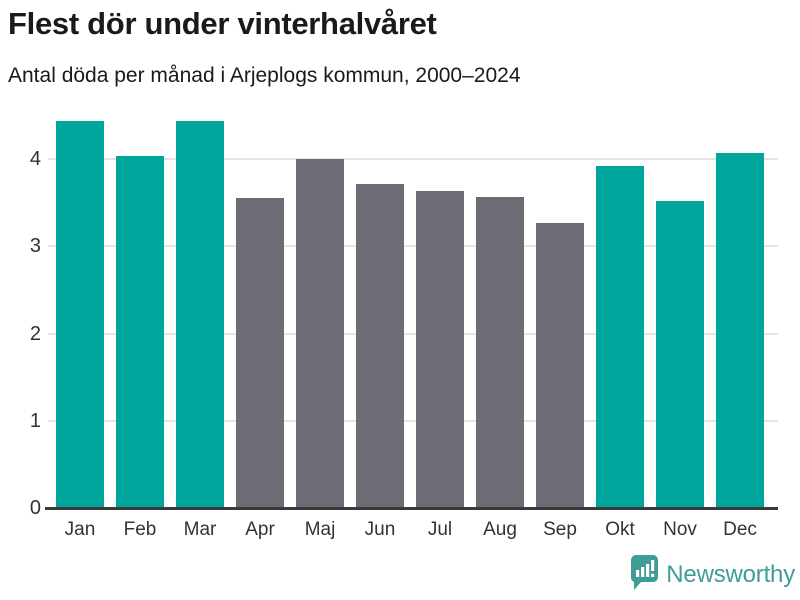 Image resolution: width=800 pixels, height=600 pixels. I want to click on bar-slot-apr, so click(260, 313).